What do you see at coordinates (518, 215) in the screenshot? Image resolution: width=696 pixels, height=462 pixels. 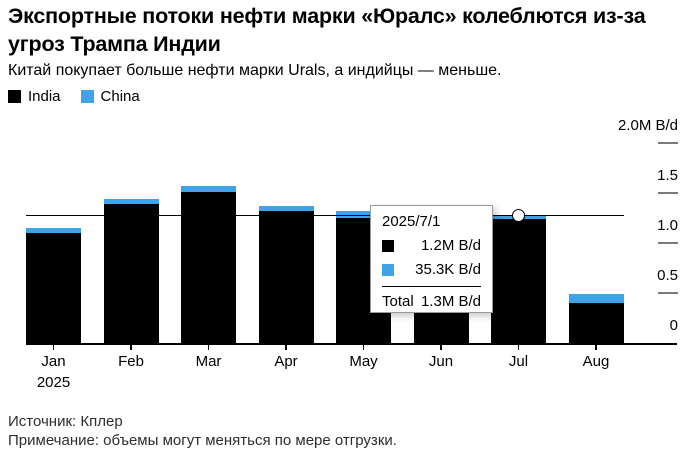 I see `hover-point-marker` at bounding box center [518, 215].